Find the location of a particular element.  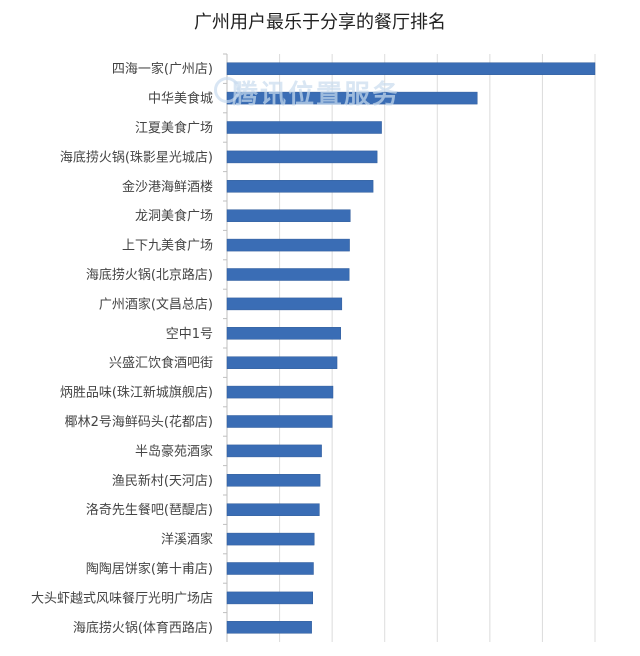

category-label: 椰林2号海鲜码头(花都店) is located at coordinates (139, 422).